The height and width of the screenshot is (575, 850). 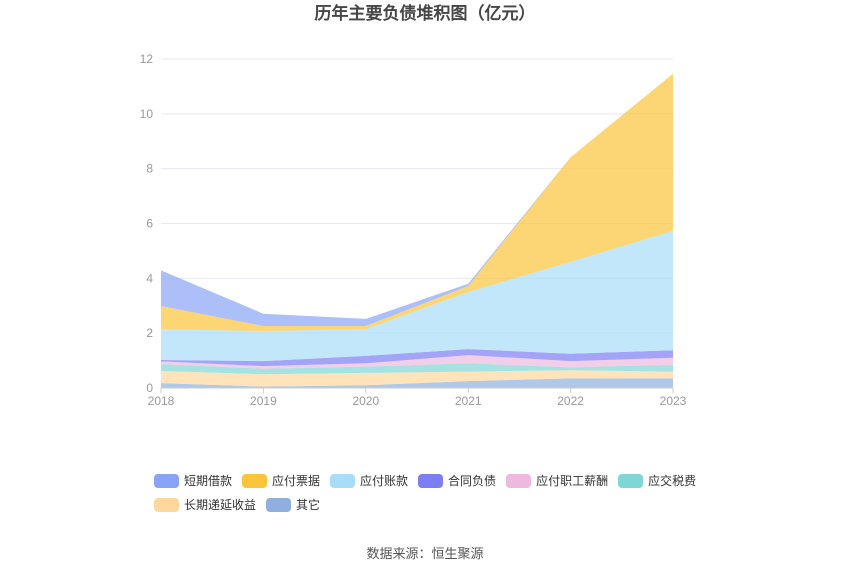 What do you see at coordinates (149, 278) in the screenshot?
I see `y-tick-label: 4` at bounding box center [149, 278].